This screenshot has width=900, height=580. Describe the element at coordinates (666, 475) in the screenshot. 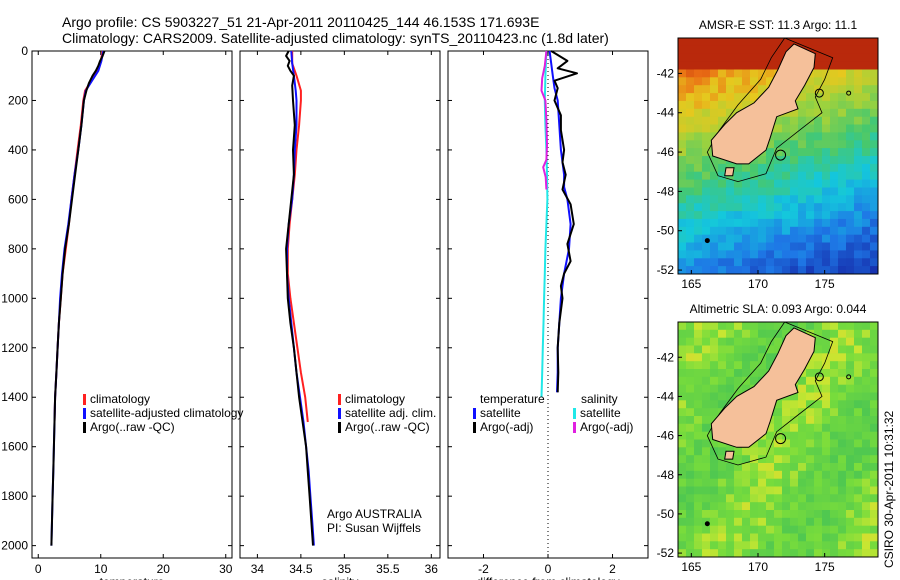

I see `y-tick-label: -48` at that location.